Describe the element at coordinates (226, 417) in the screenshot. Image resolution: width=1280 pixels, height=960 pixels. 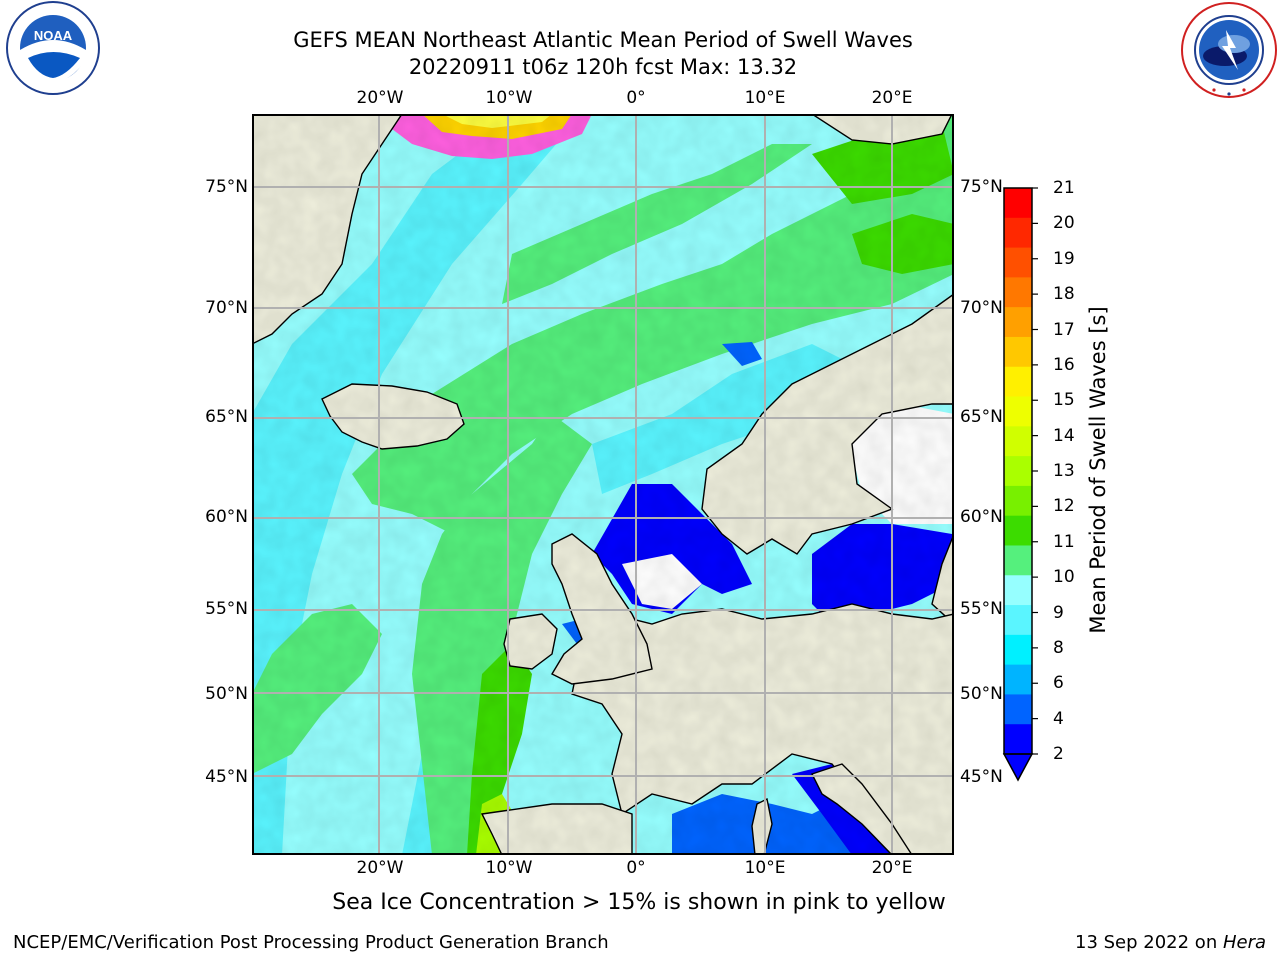
I see `lat-tick-left: 65°N` at that location.